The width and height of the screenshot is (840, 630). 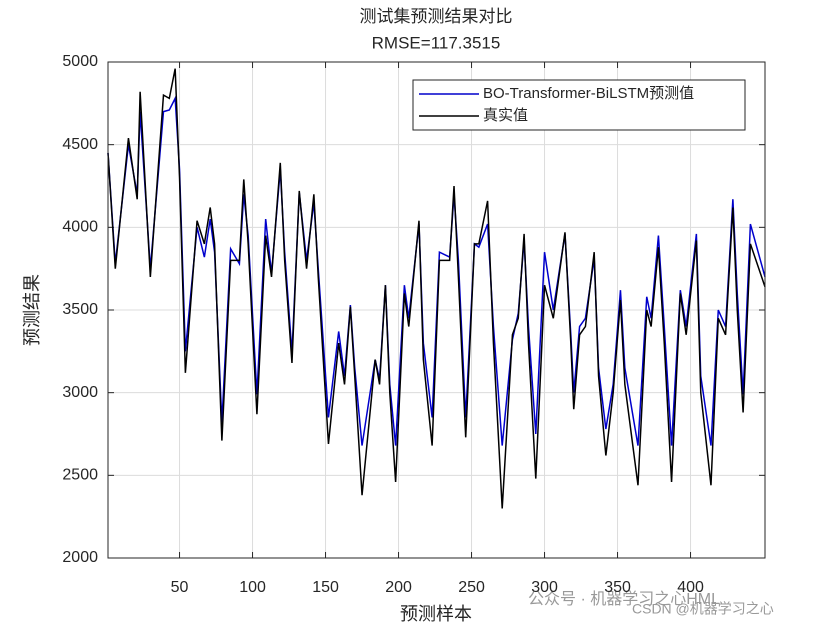 What do you see at coordinates (80, 557) in the screenshot?
I see `y-tick-label: 2000` at bounding box center [80, 557].